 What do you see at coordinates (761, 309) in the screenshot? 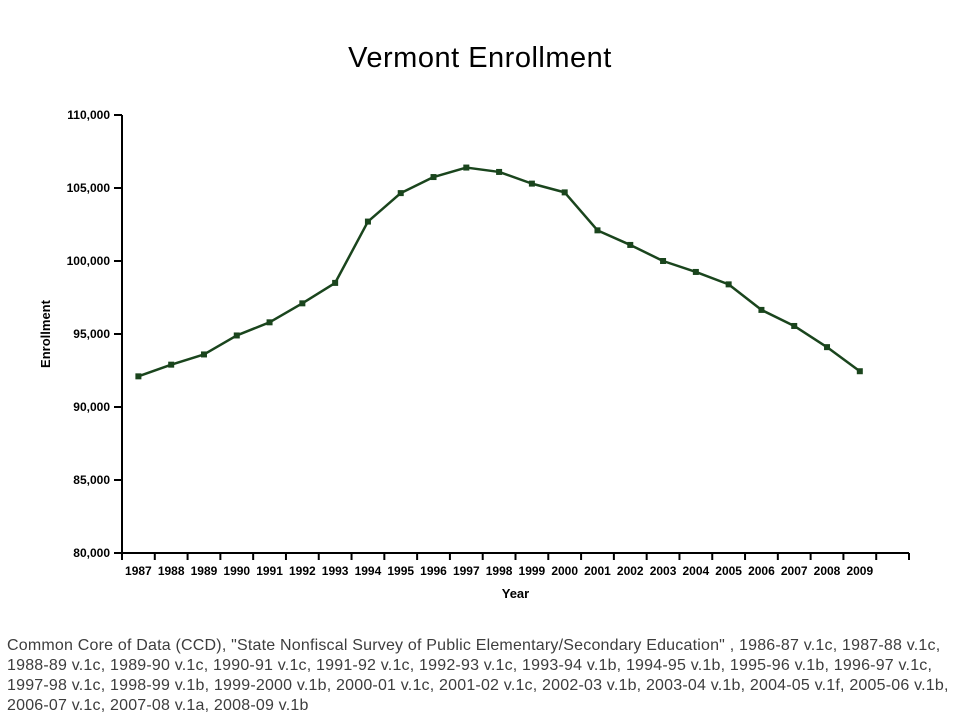
I see `data-point-2006` at bounding box center [761, 309].